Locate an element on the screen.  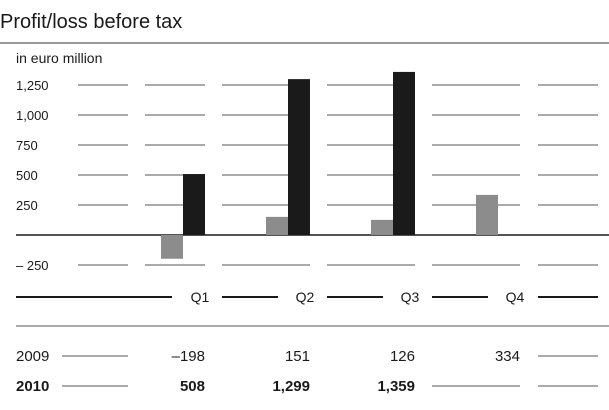
y-tick-label: 250 is located at coordinates (27, 205).